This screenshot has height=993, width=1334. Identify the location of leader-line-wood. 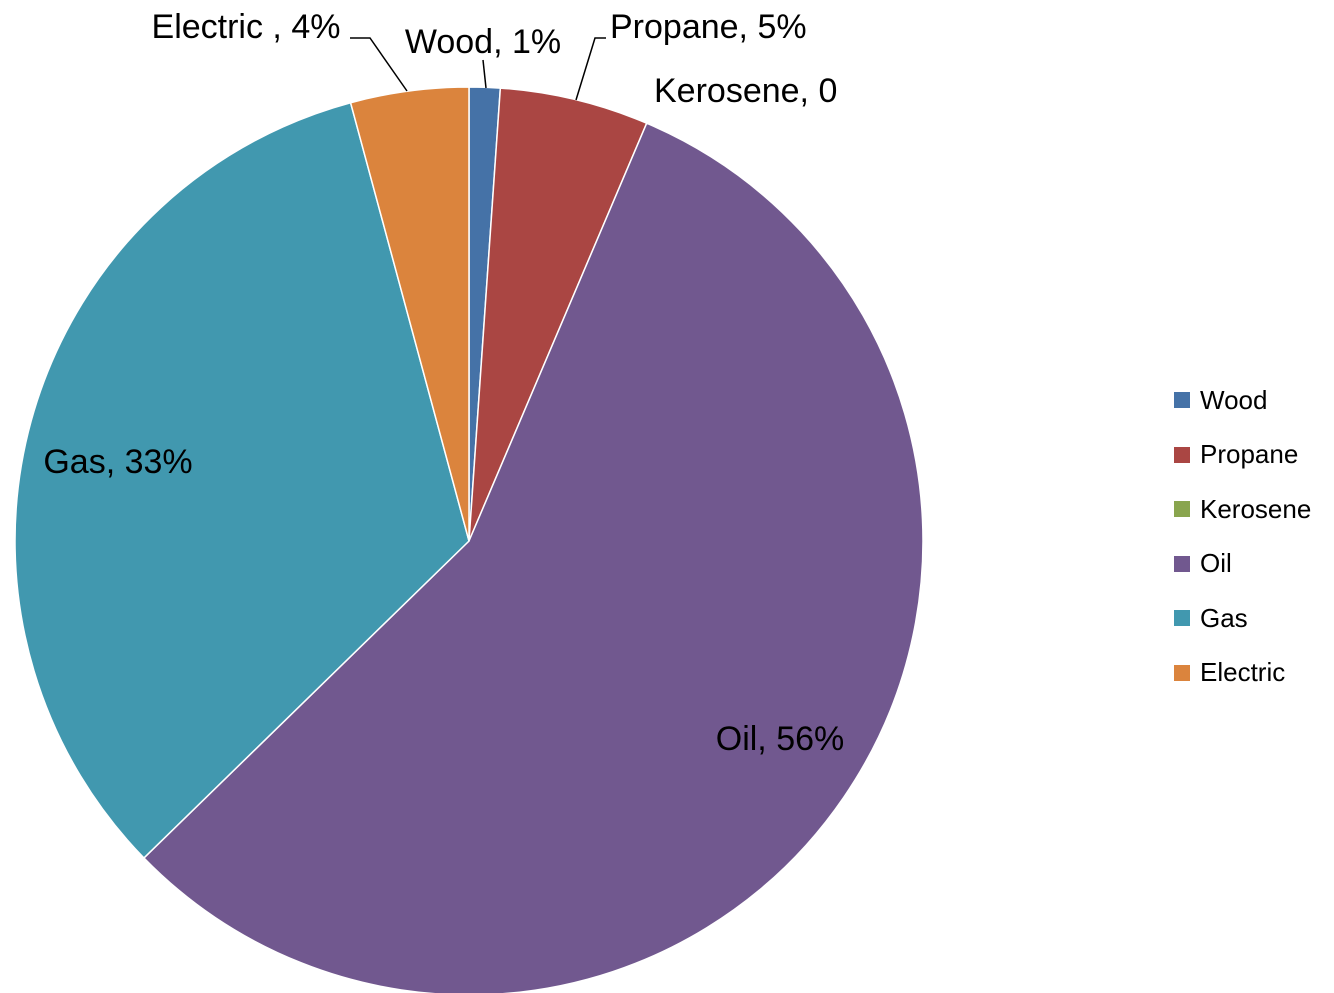
(484, 74).